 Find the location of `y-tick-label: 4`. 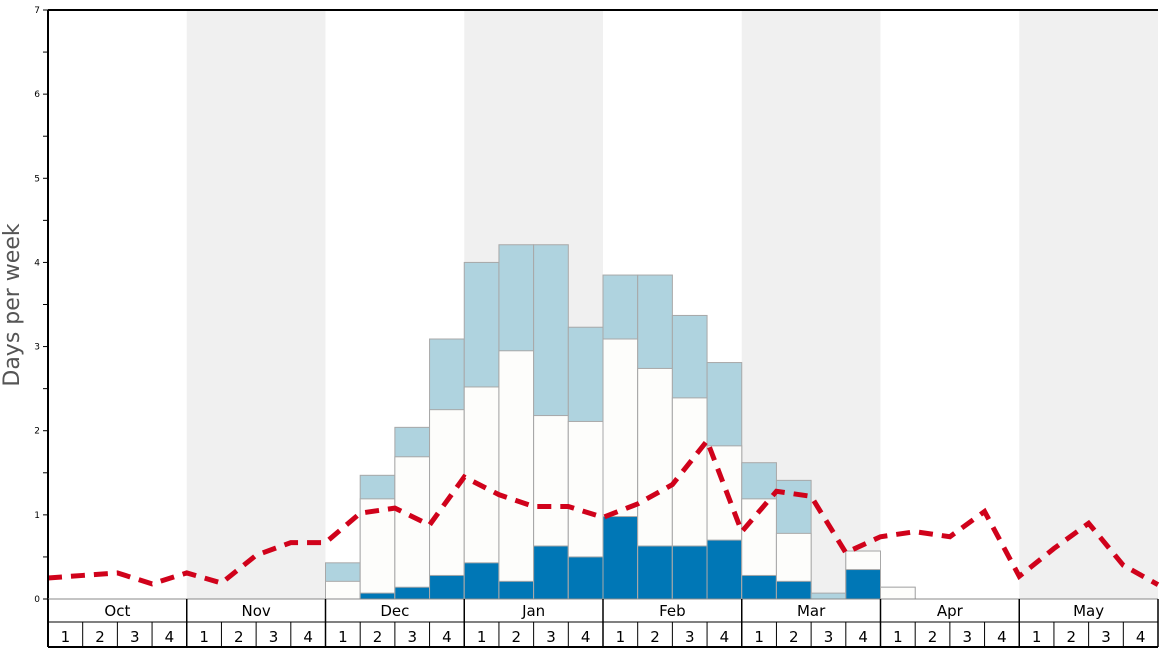

y-tick-label: 4 is located at coordinates (37, 263).